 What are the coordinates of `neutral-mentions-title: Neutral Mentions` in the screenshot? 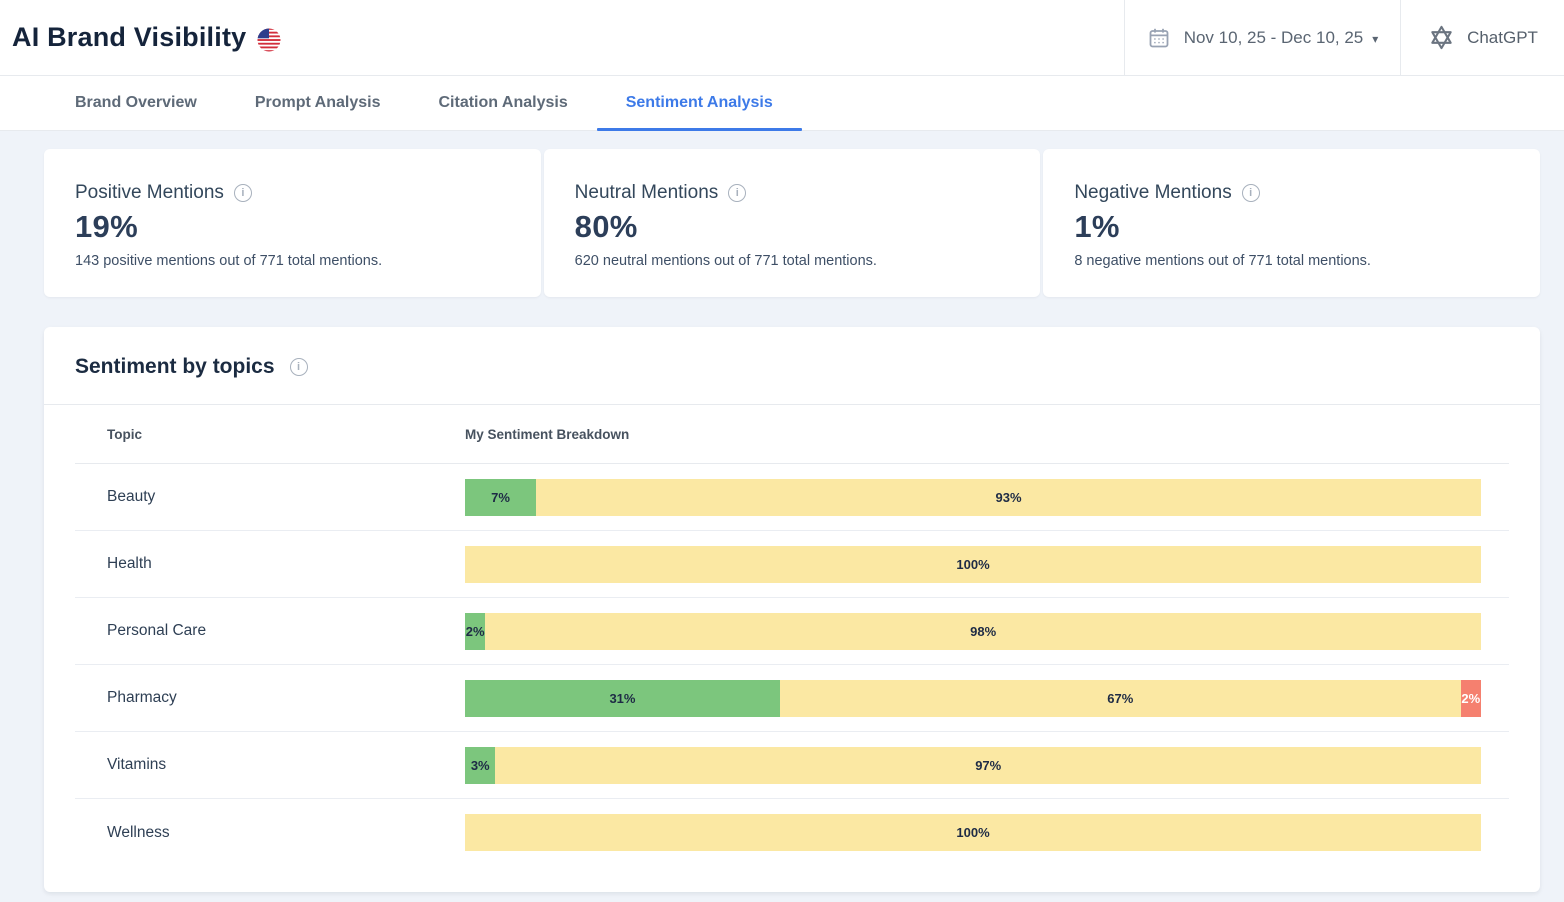 It's located at (646, 192).